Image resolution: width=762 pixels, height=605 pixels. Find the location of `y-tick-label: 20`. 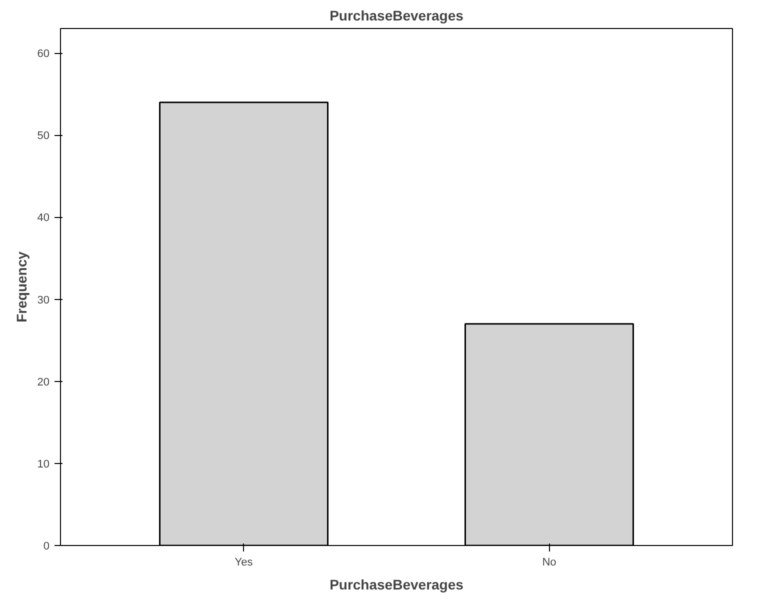

y-tick-label: 20 is located at coordinates (43, 382).